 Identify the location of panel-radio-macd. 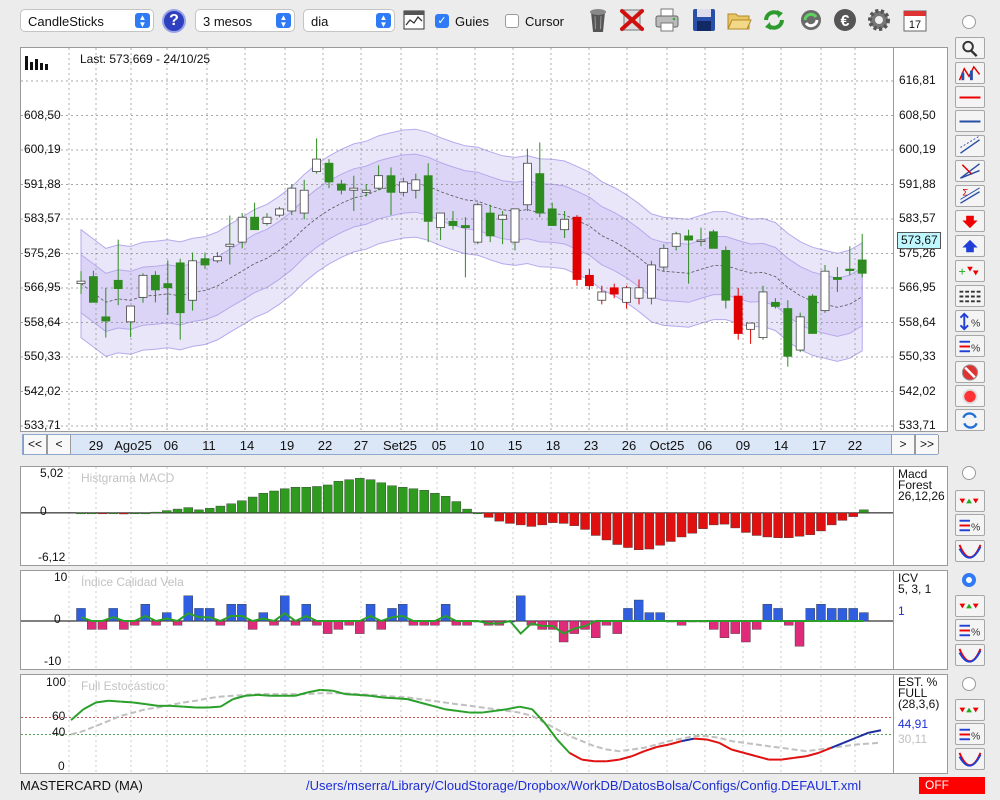
(969, 473).